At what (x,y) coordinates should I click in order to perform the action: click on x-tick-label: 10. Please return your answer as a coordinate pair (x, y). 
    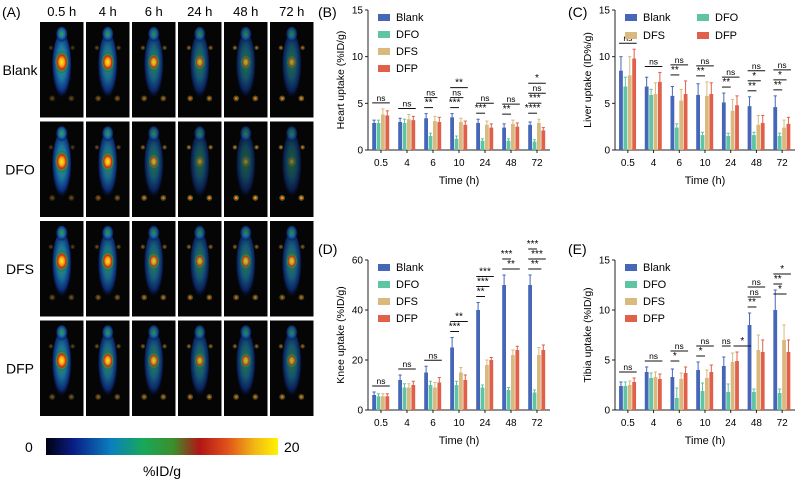
    Looking at the image, I should click on (459, 423).